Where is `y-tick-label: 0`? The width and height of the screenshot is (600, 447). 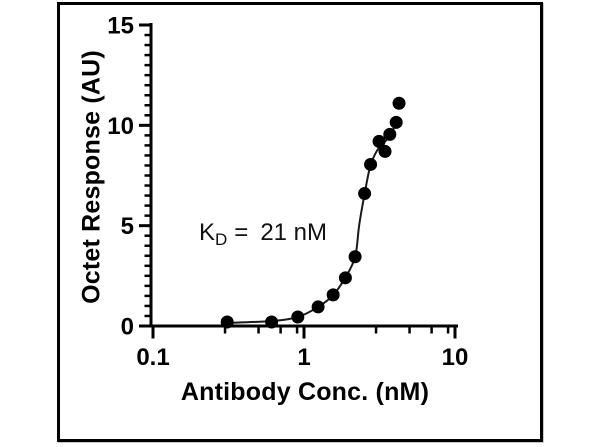
y-tick-label: 0 is located at coordinates (127, 327).